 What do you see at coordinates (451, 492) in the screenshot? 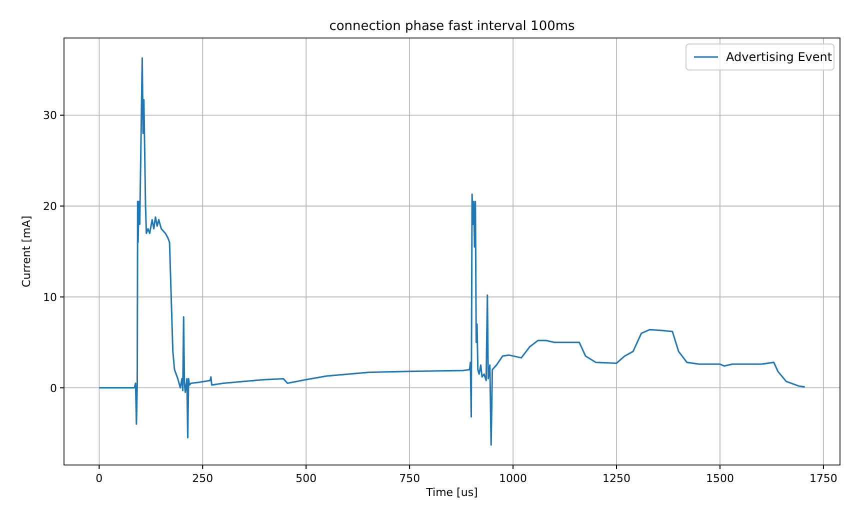
I see `x-axis-title: Time [us]` at bounding box center [451, 492].